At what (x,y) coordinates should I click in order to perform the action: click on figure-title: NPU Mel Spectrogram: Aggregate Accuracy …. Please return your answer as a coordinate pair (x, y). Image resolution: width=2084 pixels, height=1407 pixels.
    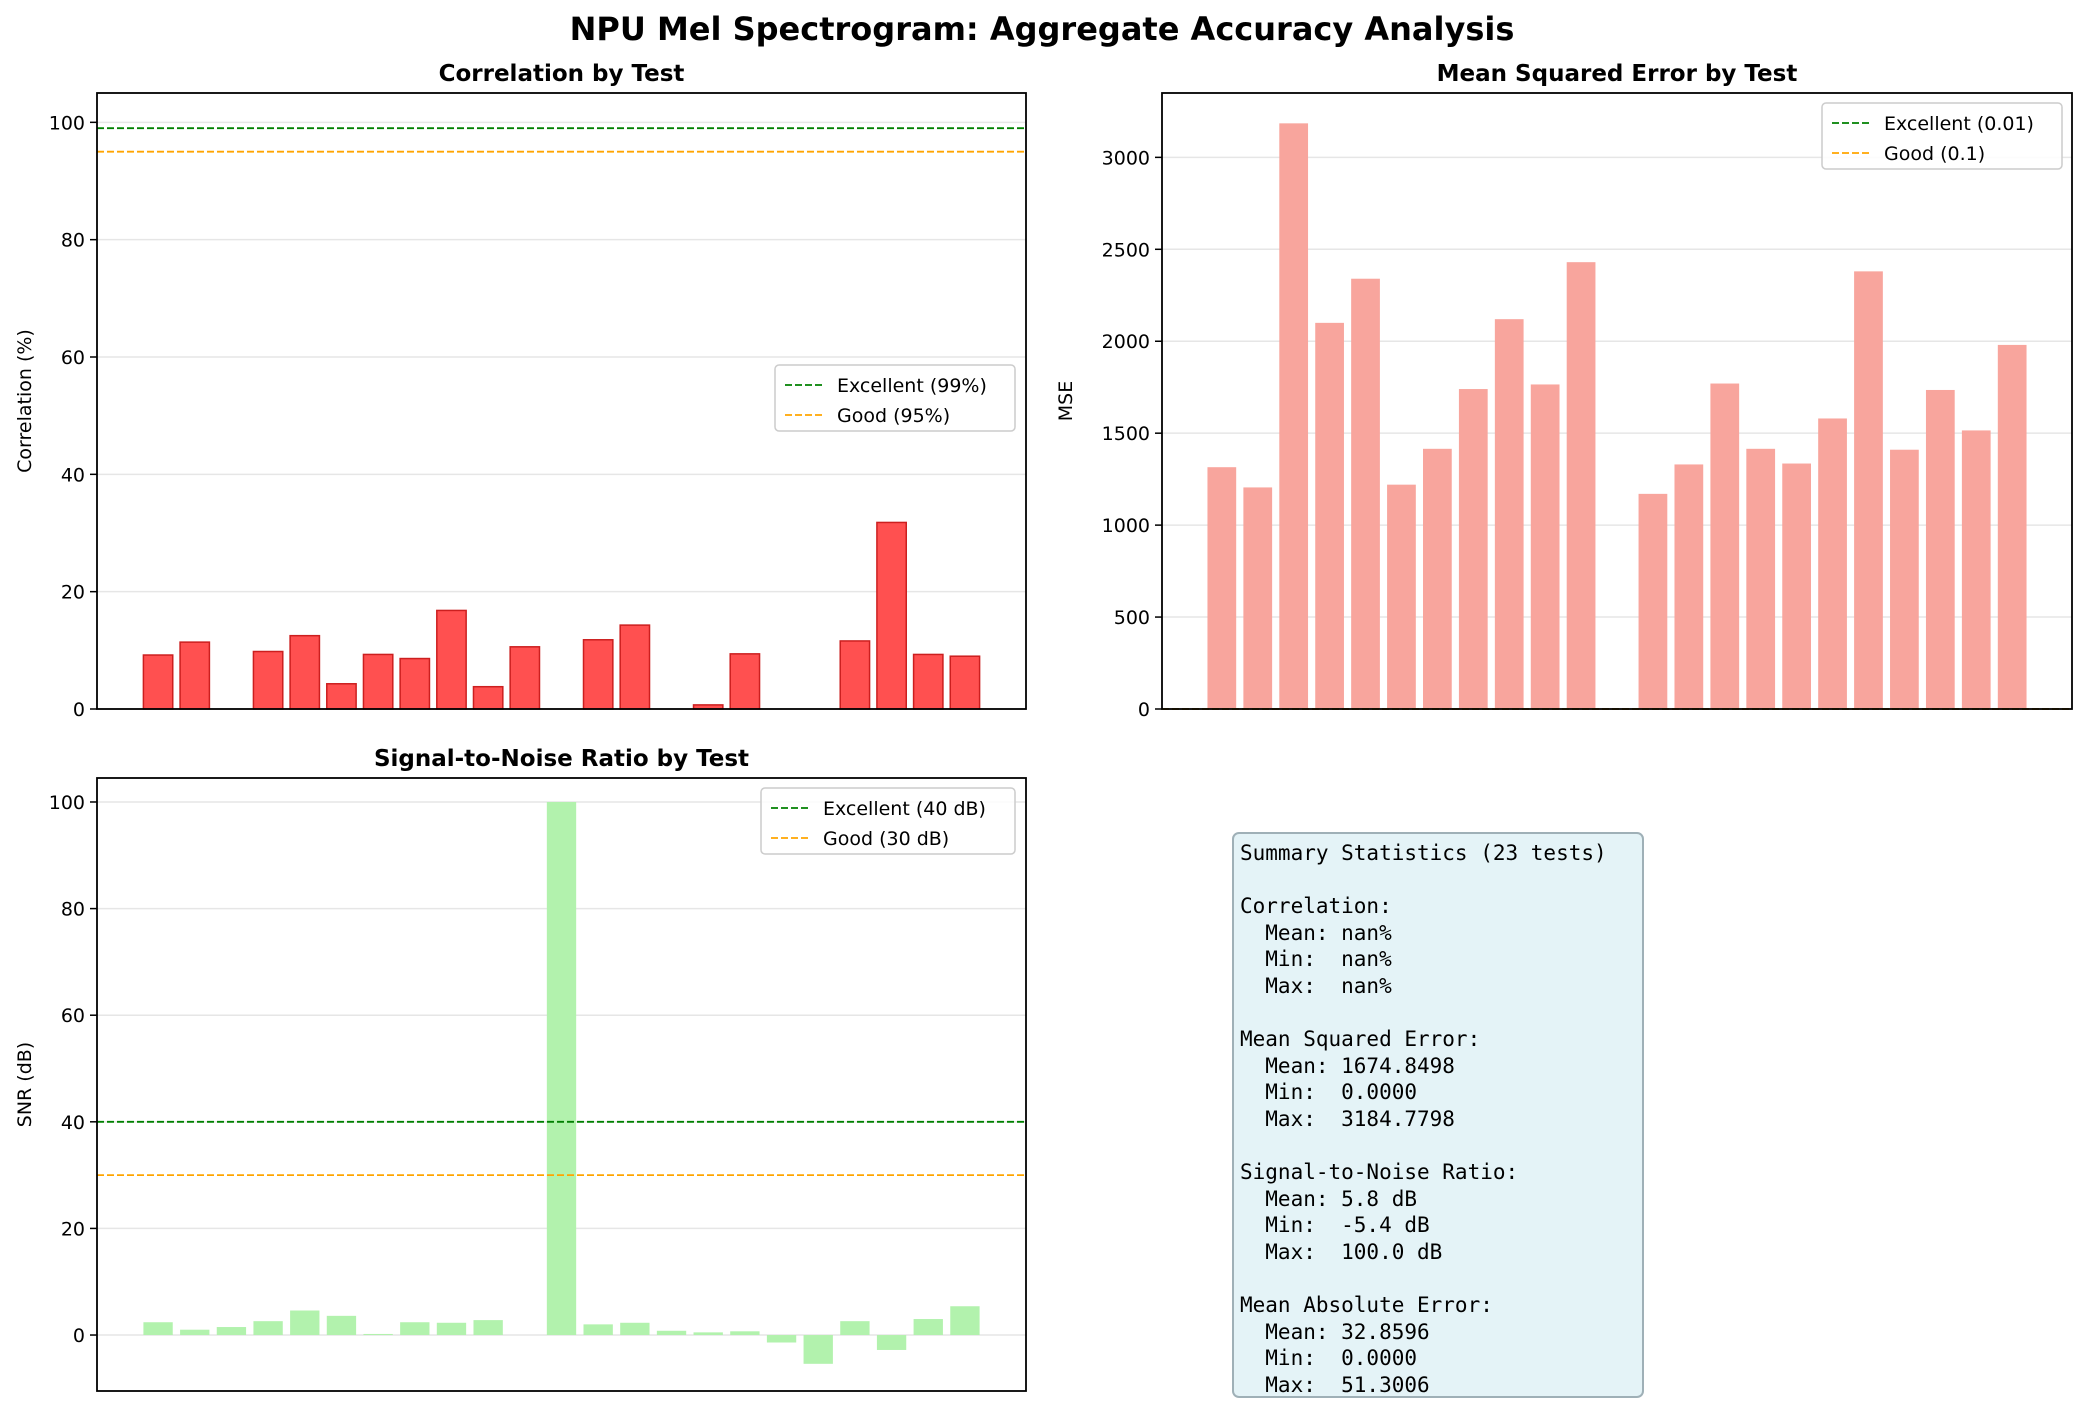
    Looking at the image, I should click on (1042, 29).